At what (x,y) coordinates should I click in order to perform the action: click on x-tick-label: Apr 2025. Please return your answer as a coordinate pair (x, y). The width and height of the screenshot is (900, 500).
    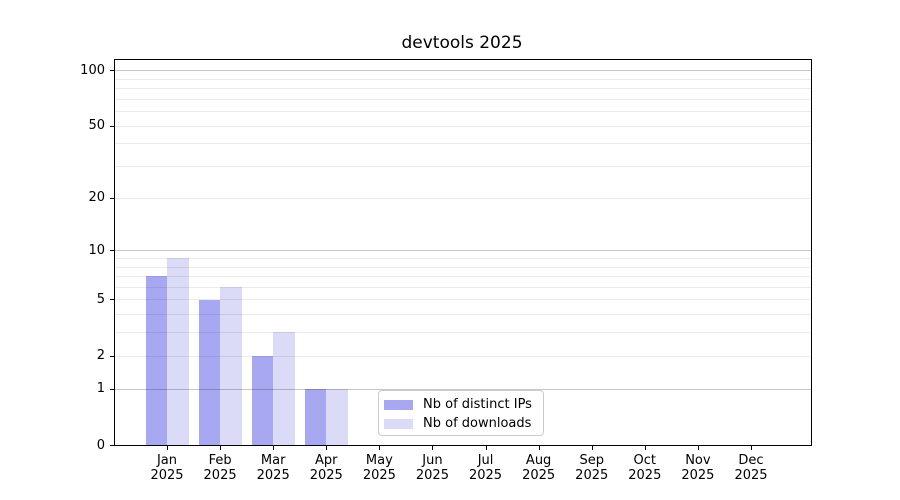
    Looking at the image, I should click on (326, 468).